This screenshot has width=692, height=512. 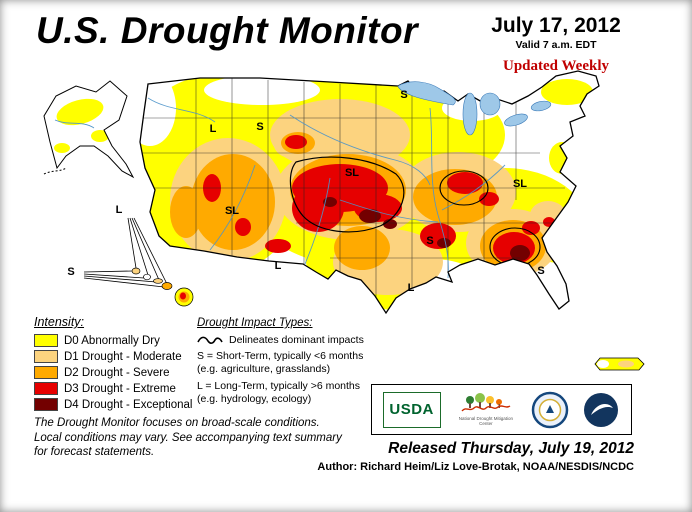 I want to click on updated-weekly-note: Updated Weekly, so click(x=556, y=66).